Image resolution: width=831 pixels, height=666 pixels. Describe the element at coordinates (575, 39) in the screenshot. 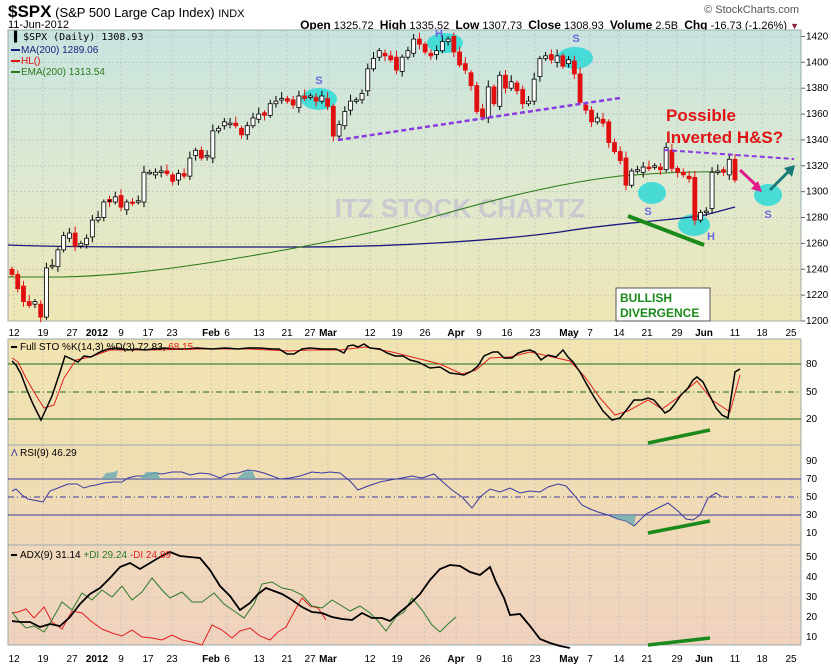

I see `label-right-shoulder: S` at that location.